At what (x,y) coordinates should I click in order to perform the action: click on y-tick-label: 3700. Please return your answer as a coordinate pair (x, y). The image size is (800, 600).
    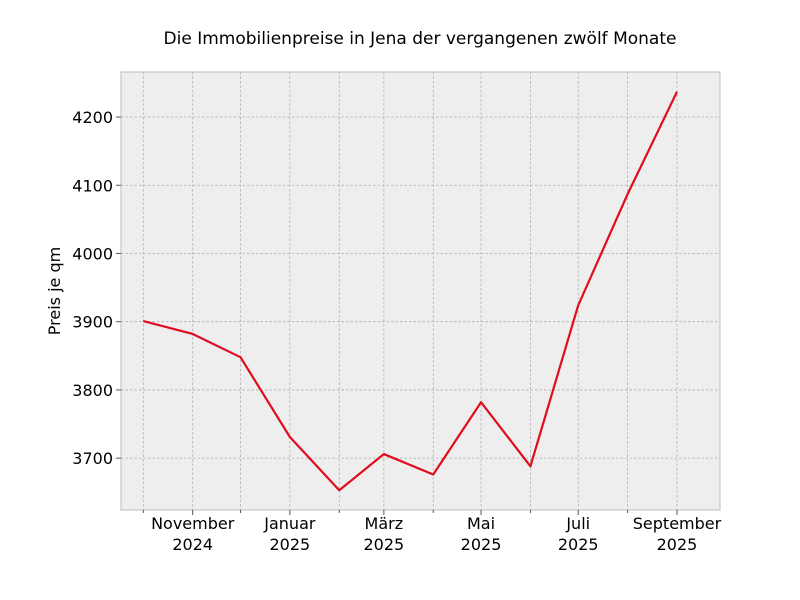
    Looking at the image, I should click on (92, 458).